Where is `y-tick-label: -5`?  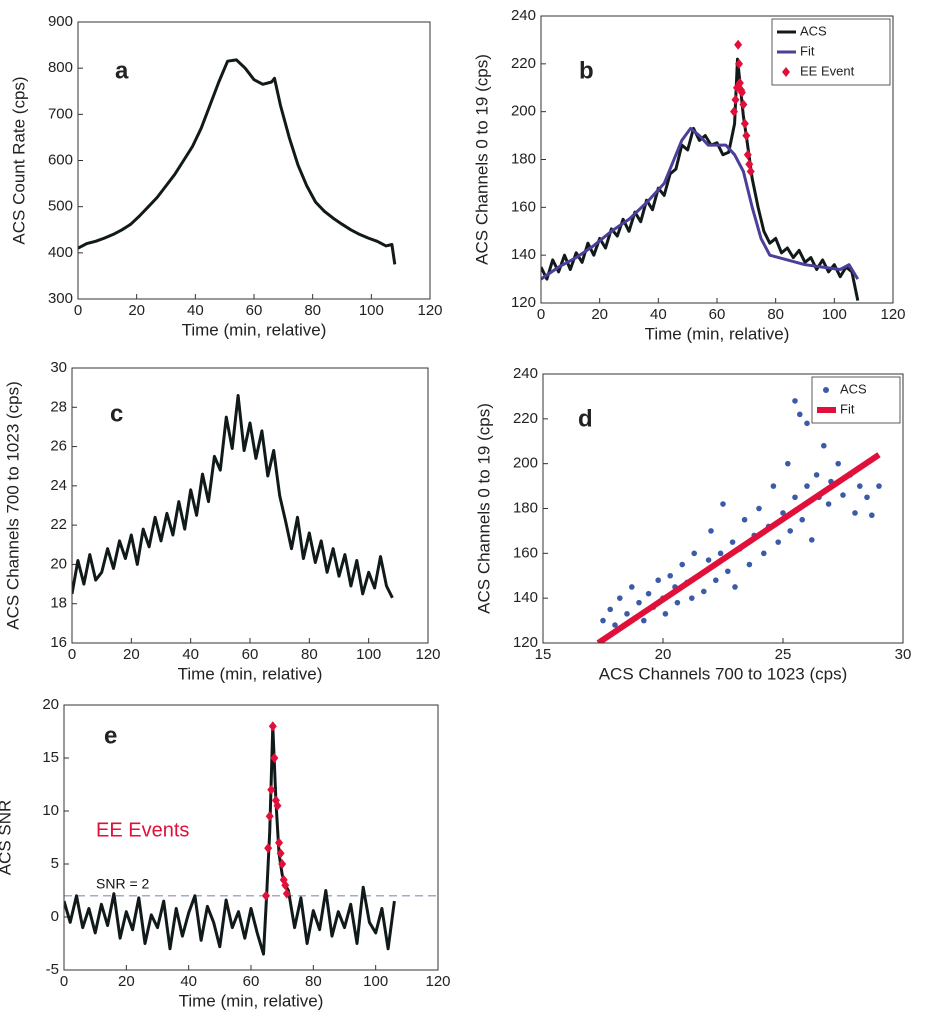
y-tick-label: -5 is located at coordinates (52, 969).